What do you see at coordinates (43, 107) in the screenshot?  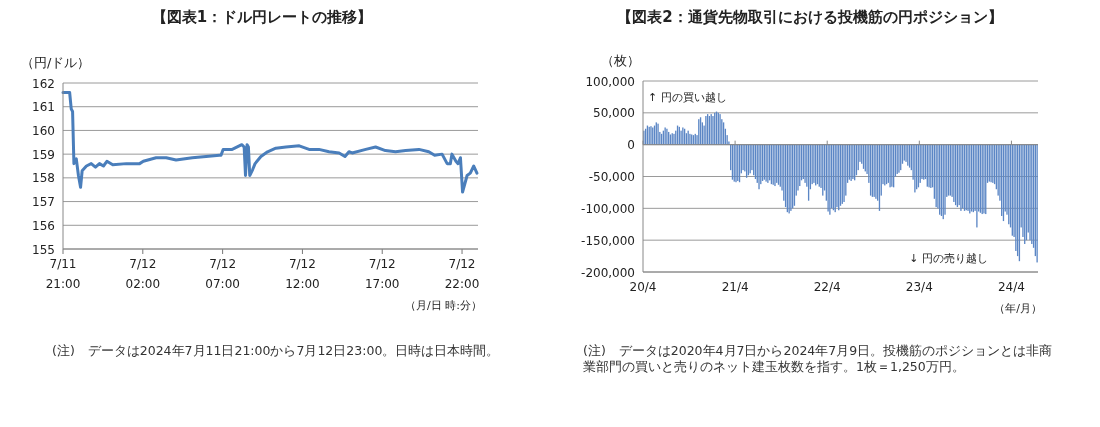 I see `y-tick-label: 161` at bounding box center [43, 107].